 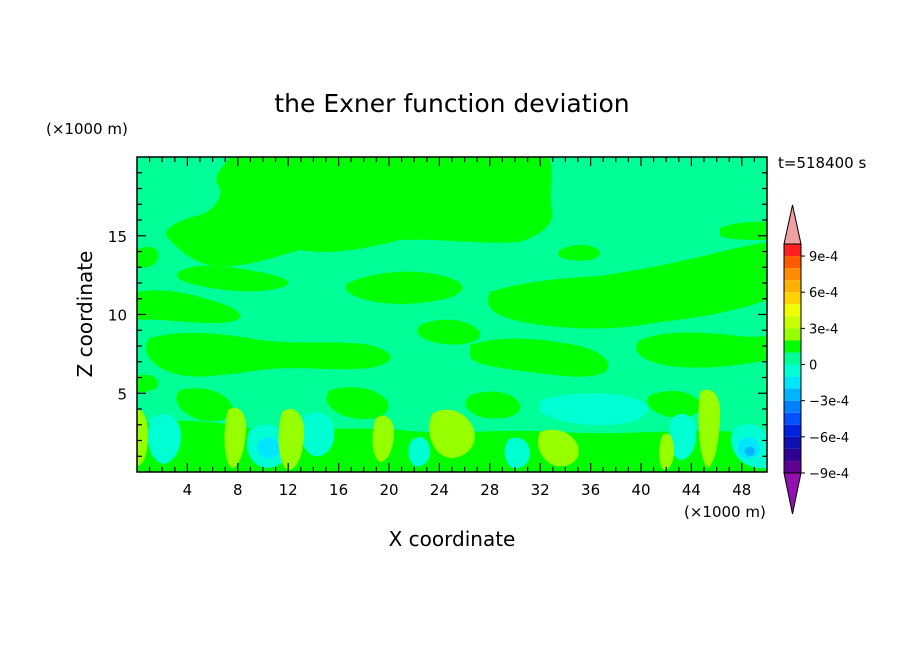 What do you see at coordinates (823, 329) in the screenshot?
I see `colorbar-label: 3e-4` at bounding box center [823, 329].